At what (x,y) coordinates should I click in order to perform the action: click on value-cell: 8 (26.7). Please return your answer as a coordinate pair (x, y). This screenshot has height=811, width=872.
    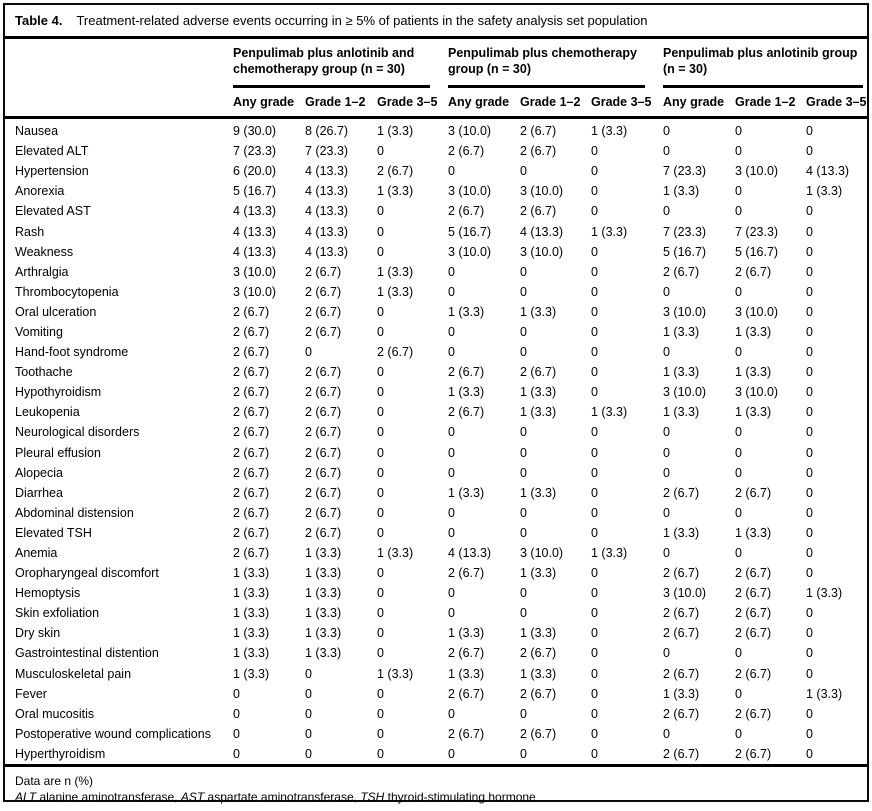
    Looking at the image, I should click on (327, 131).